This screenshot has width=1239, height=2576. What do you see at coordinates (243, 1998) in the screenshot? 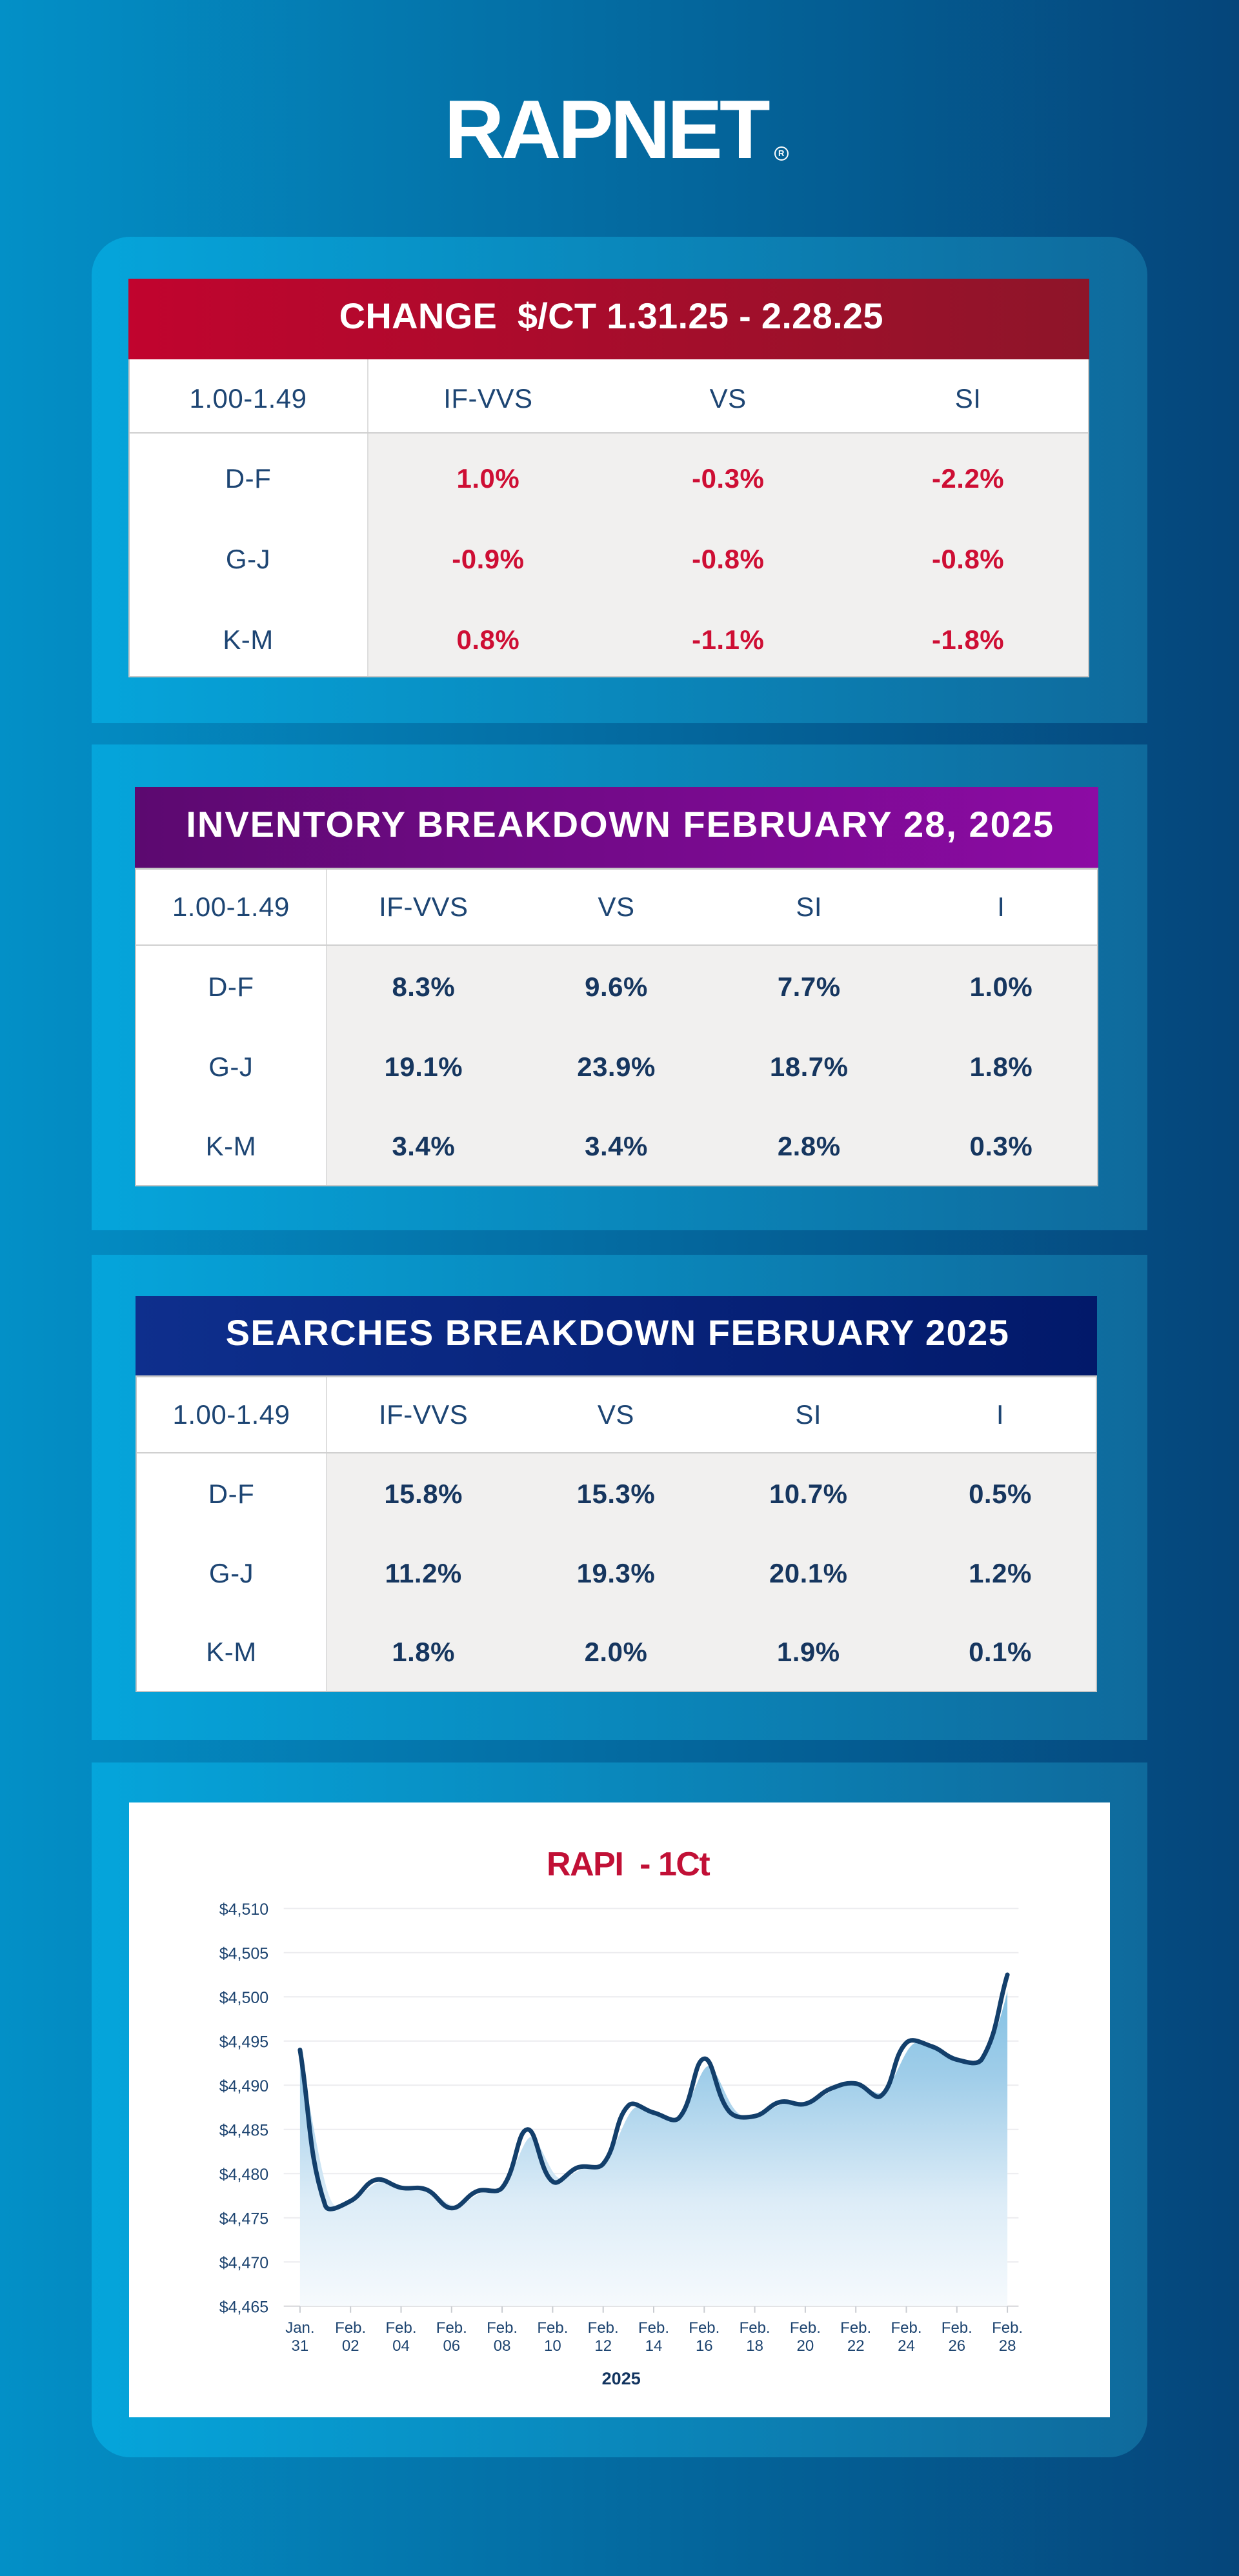
I see `svg-text: $4,500` at bounding box center [243, 1998].